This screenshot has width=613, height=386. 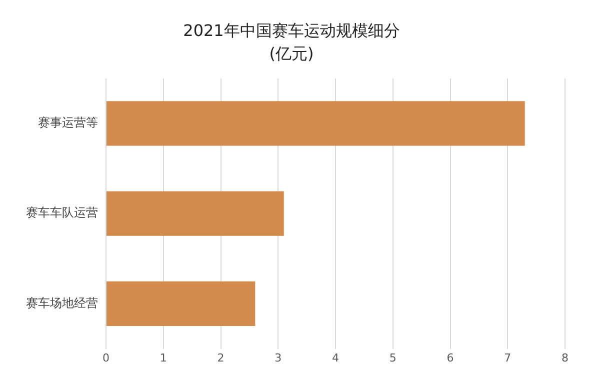 I want to click on chart-title: 2021年中国赛车运动规模细分, so click(x=291, y=30).